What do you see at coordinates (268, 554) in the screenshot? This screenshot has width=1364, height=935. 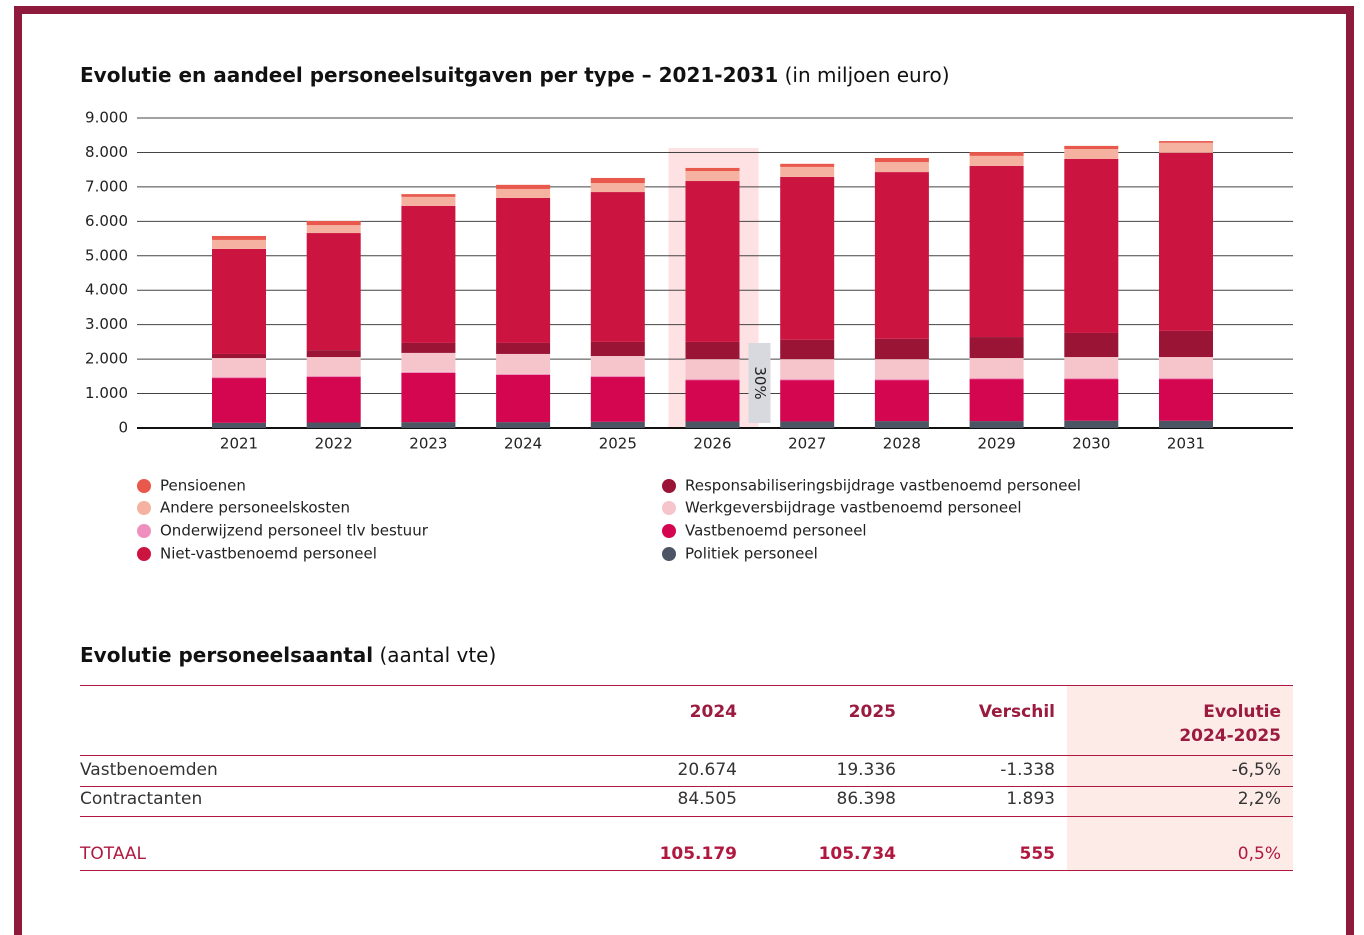 I see `legend-label: Niet-vastbenoemd personeel` at bounding box center [268, 554].